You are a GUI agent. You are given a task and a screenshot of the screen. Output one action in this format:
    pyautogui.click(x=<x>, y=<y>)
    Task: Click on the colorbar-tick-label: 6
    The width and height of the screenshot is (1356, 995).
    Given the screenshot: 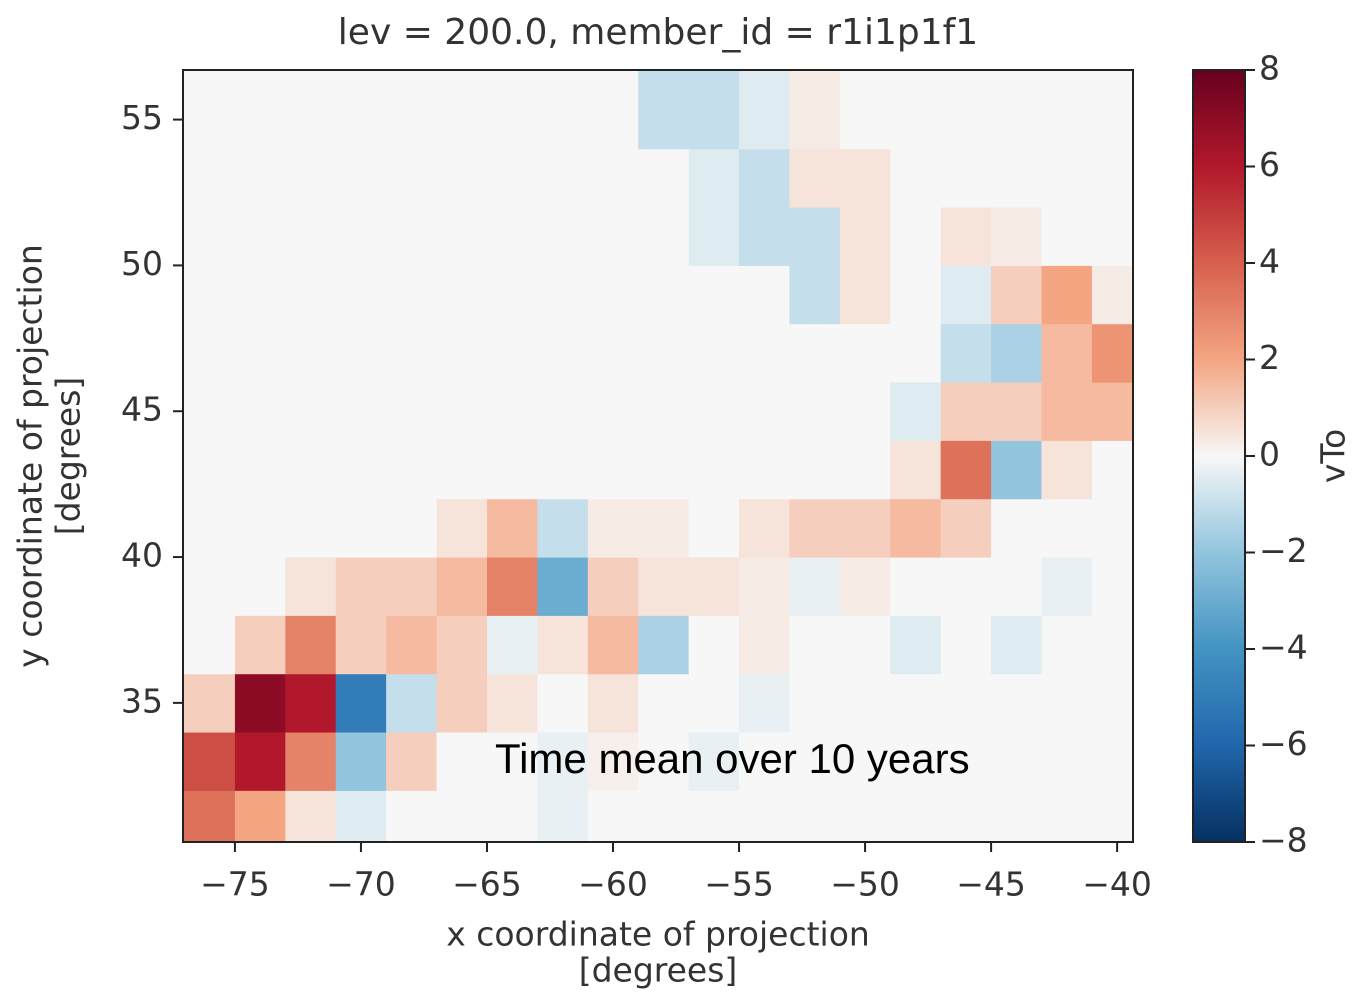 What is the action you would take?
    pyautogui.click(x=1269, y=164)
    